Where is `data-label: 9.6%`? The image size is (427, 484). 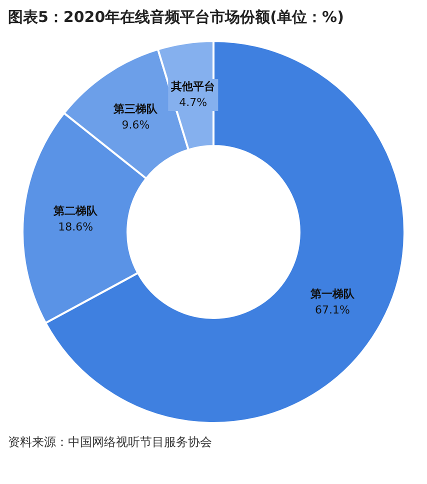
data-label: 9.6% is located at coordinates (136, 125).